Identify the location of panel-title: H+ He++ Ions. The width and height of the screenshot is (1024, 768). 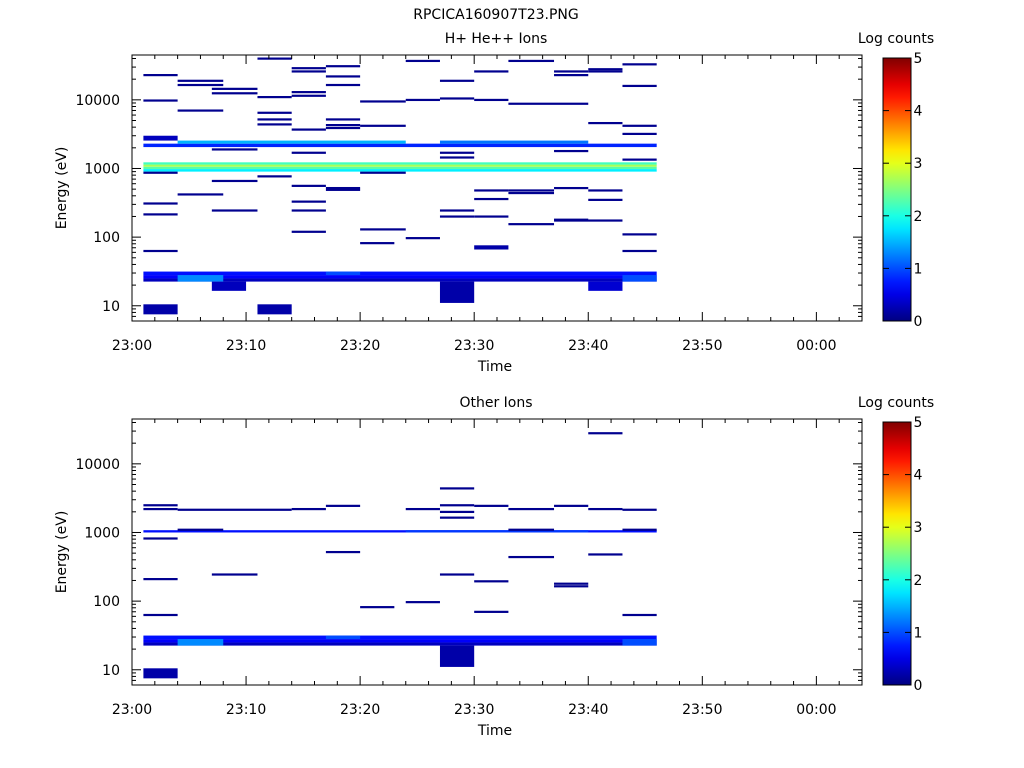
(496, 39).